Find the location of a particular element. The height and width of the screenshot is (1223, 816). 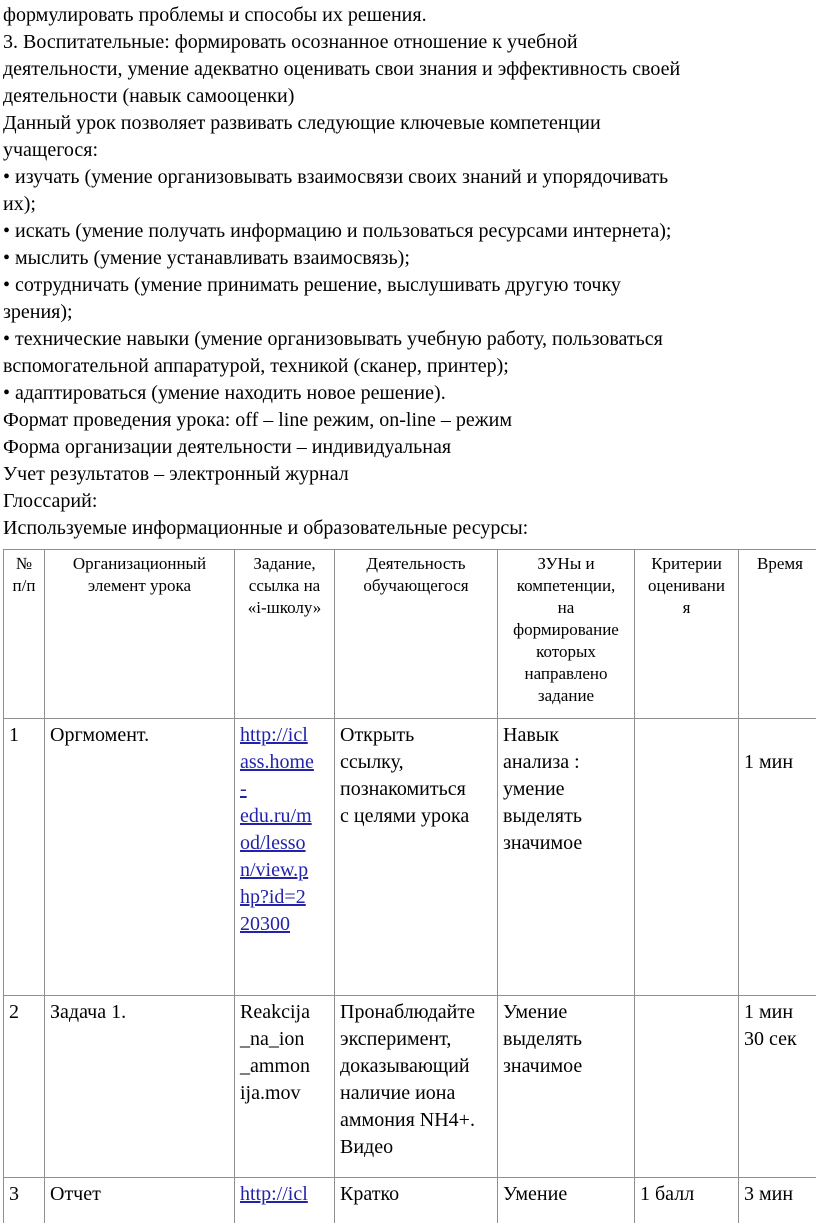

table-row: 3 Отчет http://icl Кратко Умение 1 балл 3 мин is located at coordinates (409, 1200).